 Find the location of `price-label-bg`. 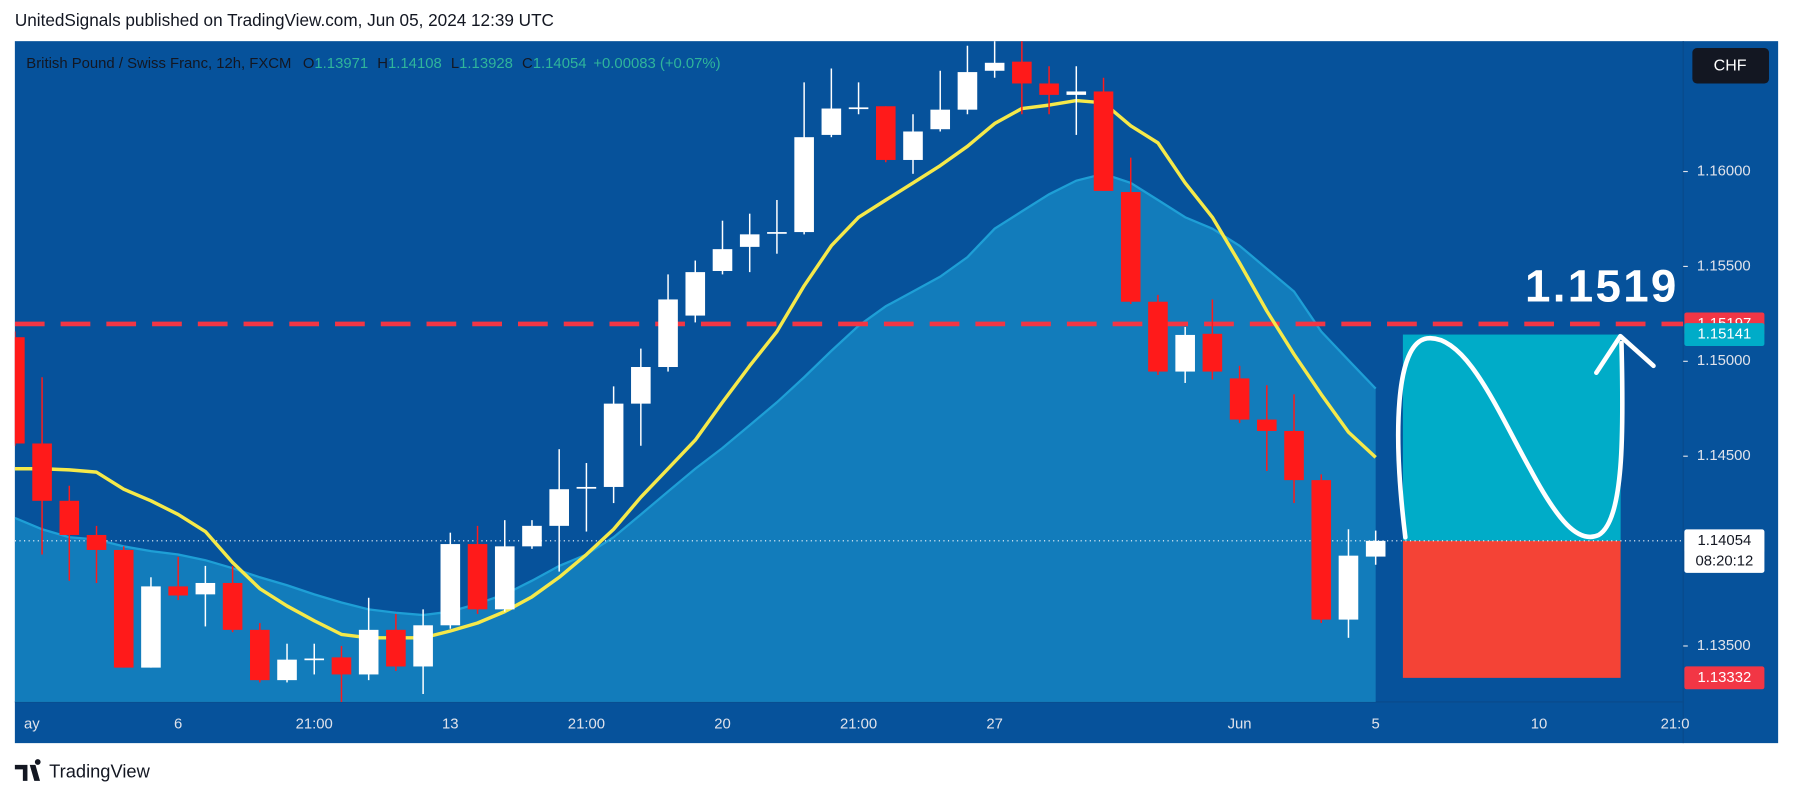

price-label-bg is located at coordinates (1724, 678).